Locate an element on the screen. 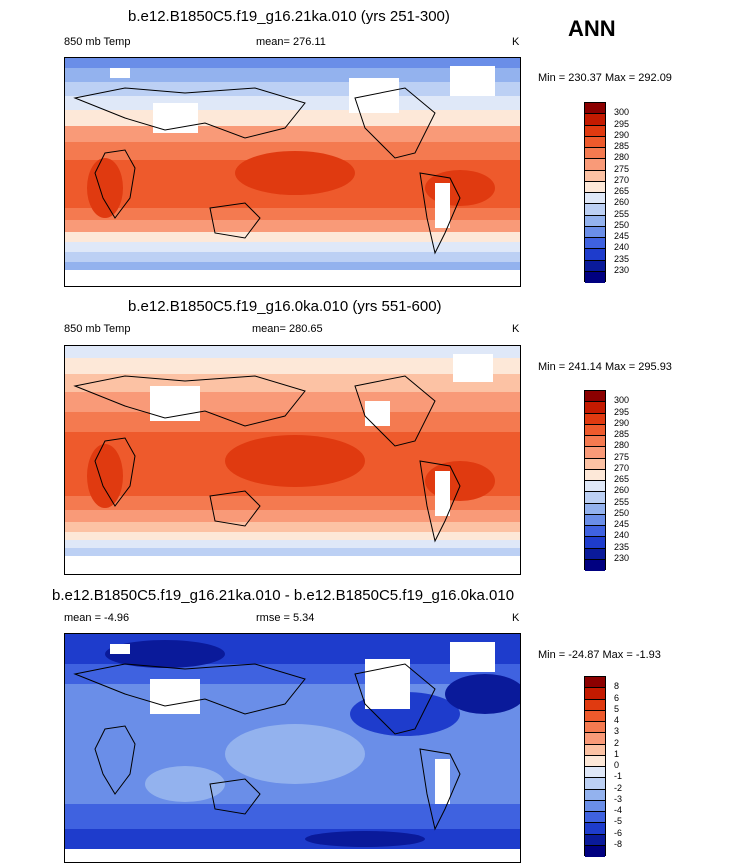 The height and width of the screenshot is (866, 733). panel-3-rmse-label: rmse = 5.34 is located at coordinates (285, 618).